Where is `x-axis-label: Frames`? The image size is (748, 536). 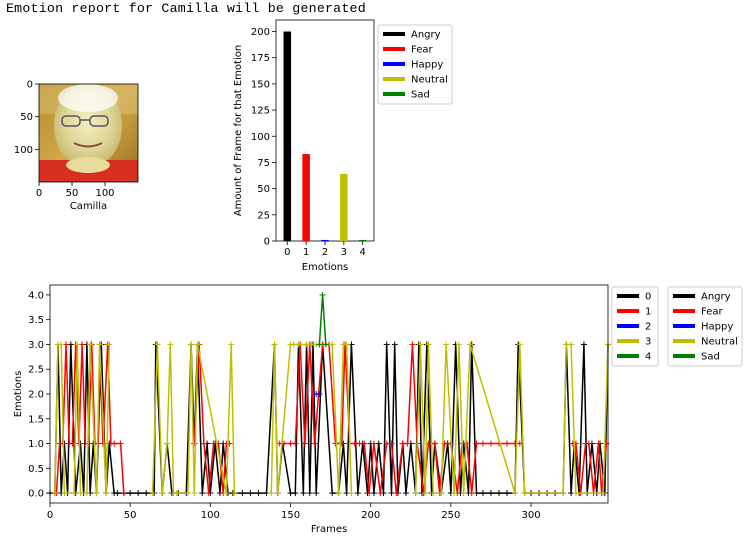 x-axis-label: Frames is located at coordinates (329, 529).